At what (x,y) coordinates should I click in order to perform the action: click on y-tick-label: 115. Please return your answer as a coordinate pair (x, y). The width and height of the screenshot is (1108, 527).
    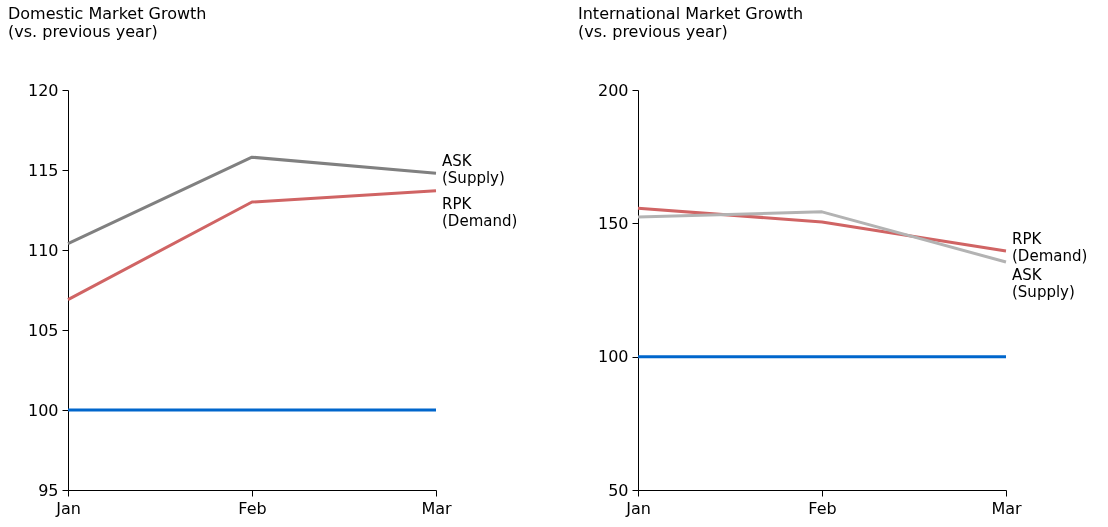
    Looking at the image, I should click on (43, 170).